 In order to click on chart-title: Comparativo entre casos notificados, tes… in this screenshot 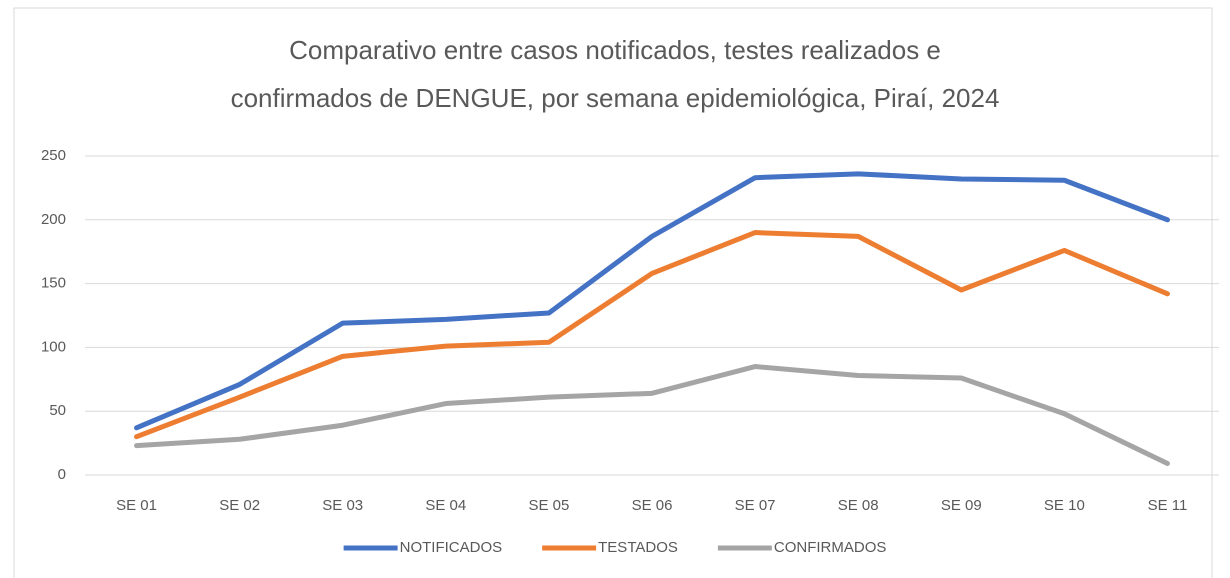, I will do `click(615, 50)`.